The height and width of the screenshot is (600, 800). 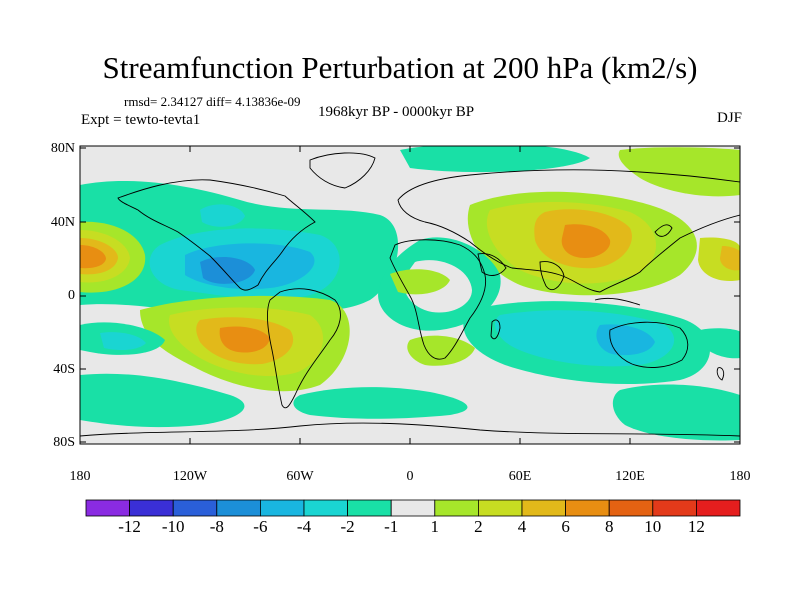 What do you see at coordinates (495, 329) in the screenshot?
I see `coast-madagascar` at bounding box center [495, 329].